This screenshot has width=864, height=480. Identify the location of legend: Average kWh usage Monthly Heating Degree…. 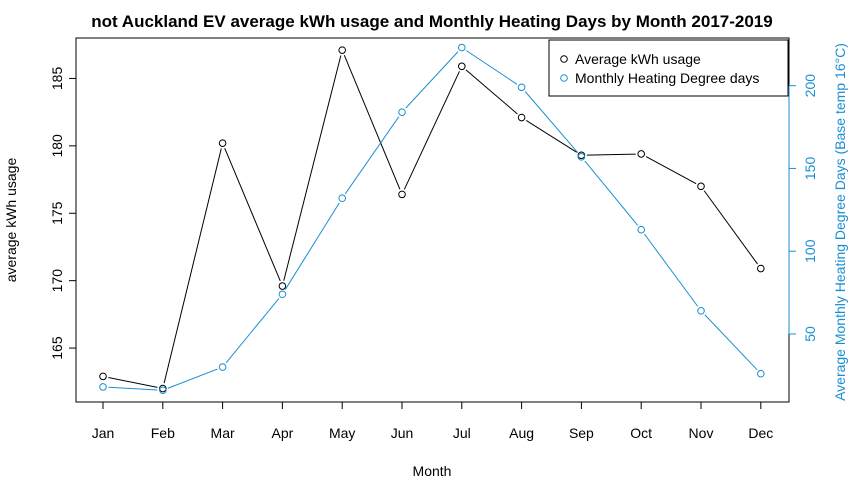
(668, 68).